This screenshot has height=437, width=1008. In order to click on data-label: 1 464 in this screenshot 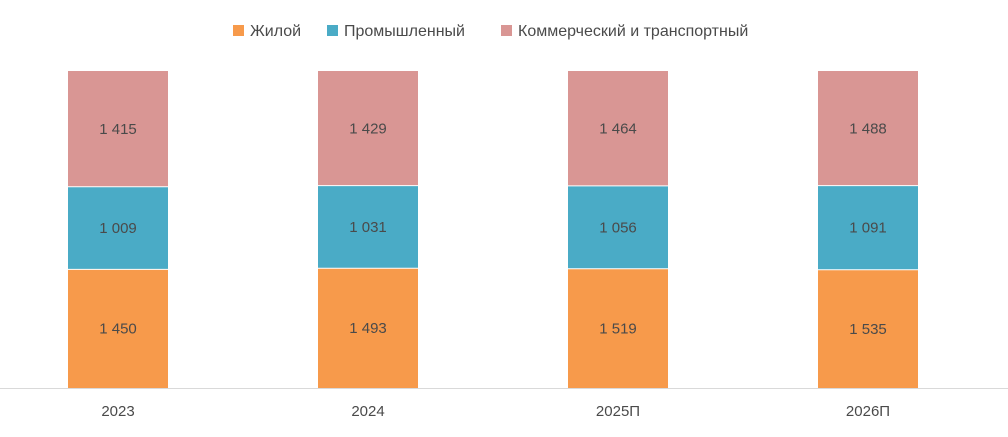, I will do `click(618, 128)`.